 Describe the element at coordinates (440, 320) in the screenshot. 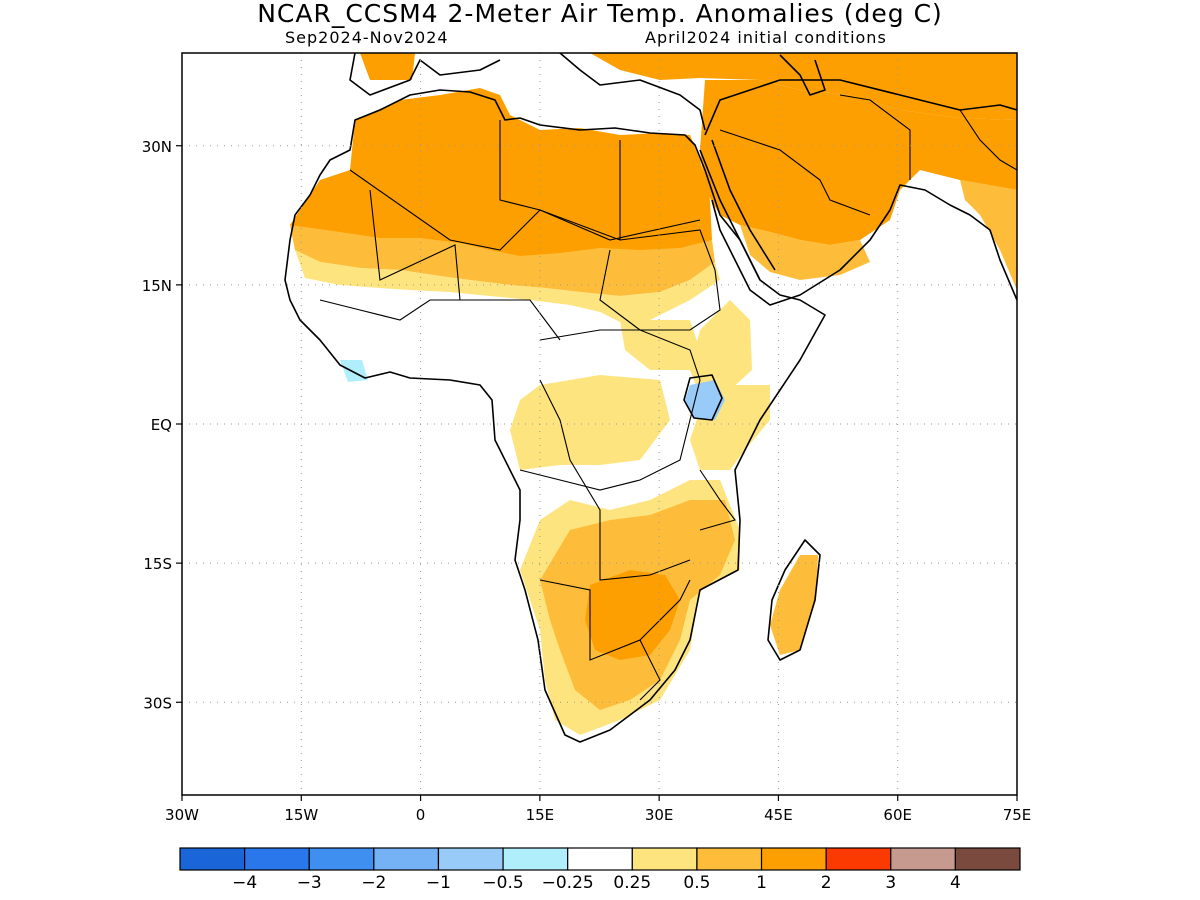

I see `border-west-africa` at that location.